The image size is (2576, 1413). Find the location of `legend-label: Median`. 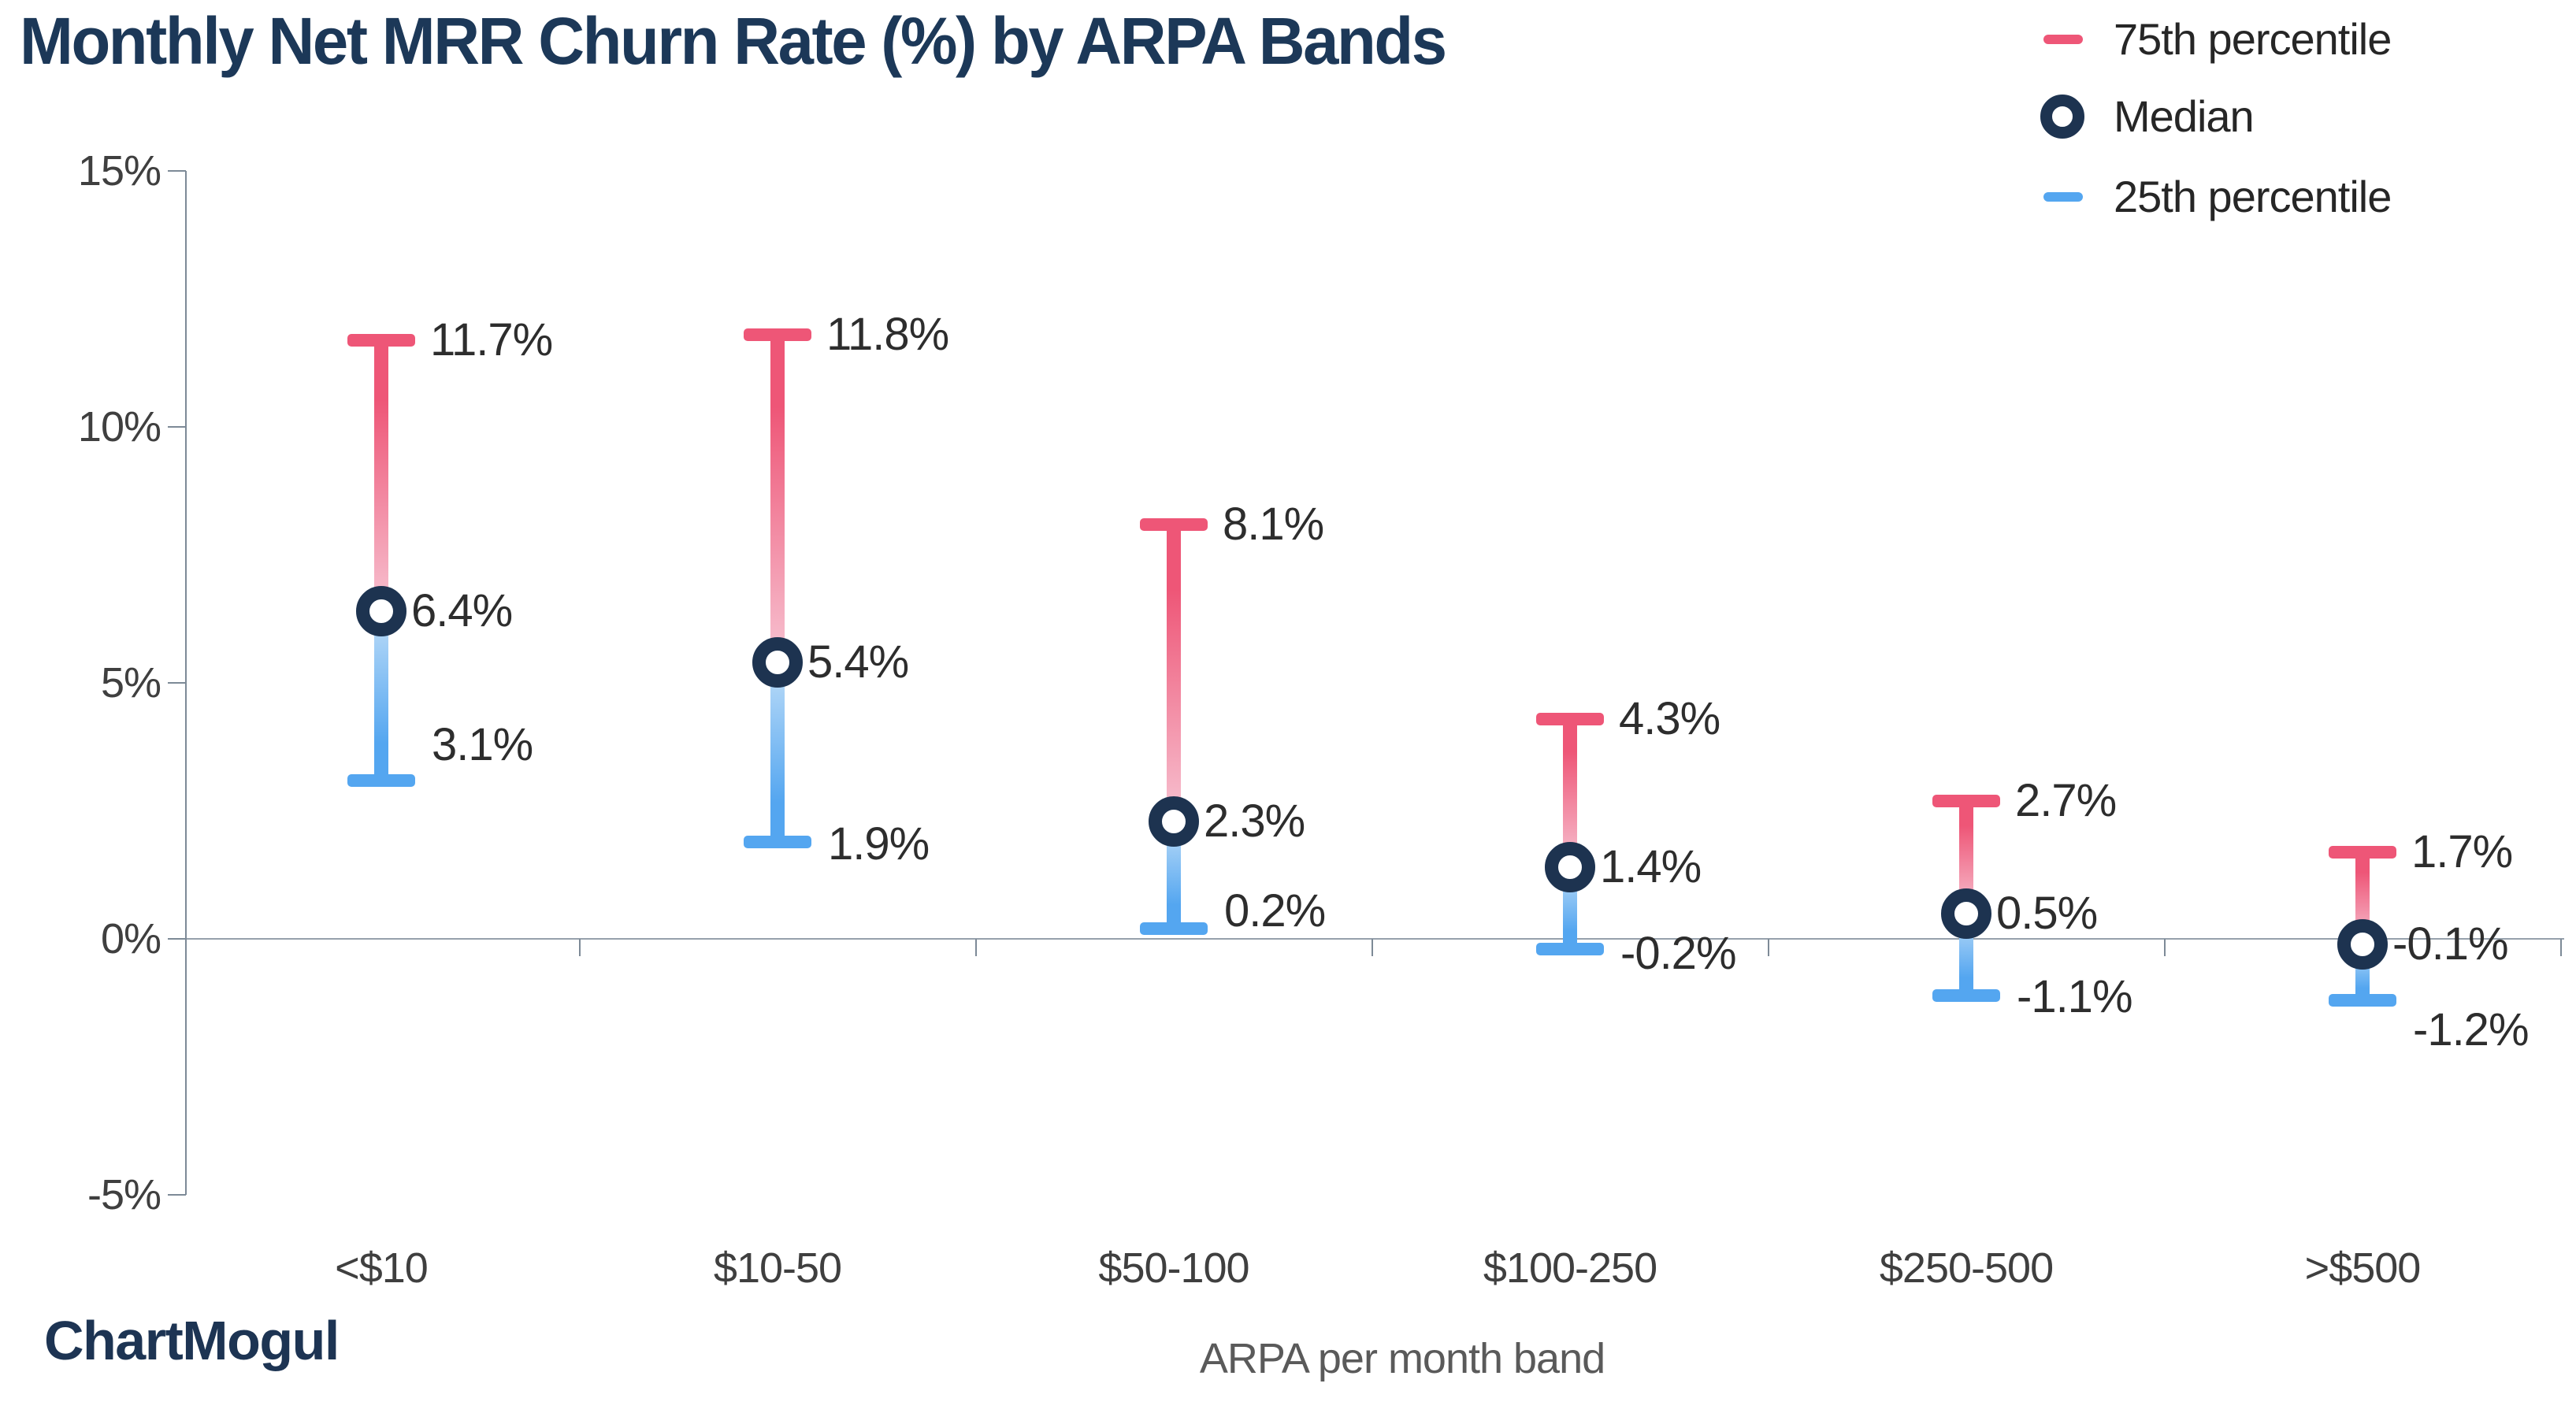

legend-label: Median is located at coordinates (2184, 116).